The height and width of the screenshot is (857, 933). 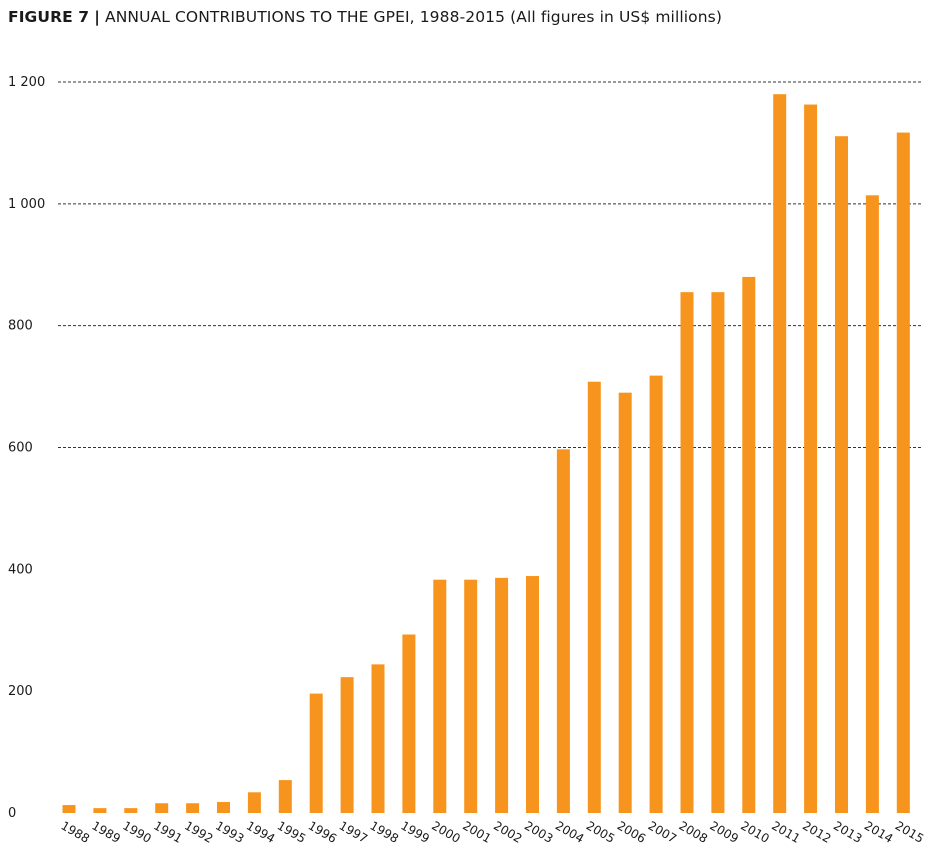 I want to click on bar-2013, so click(x=841, y=475).